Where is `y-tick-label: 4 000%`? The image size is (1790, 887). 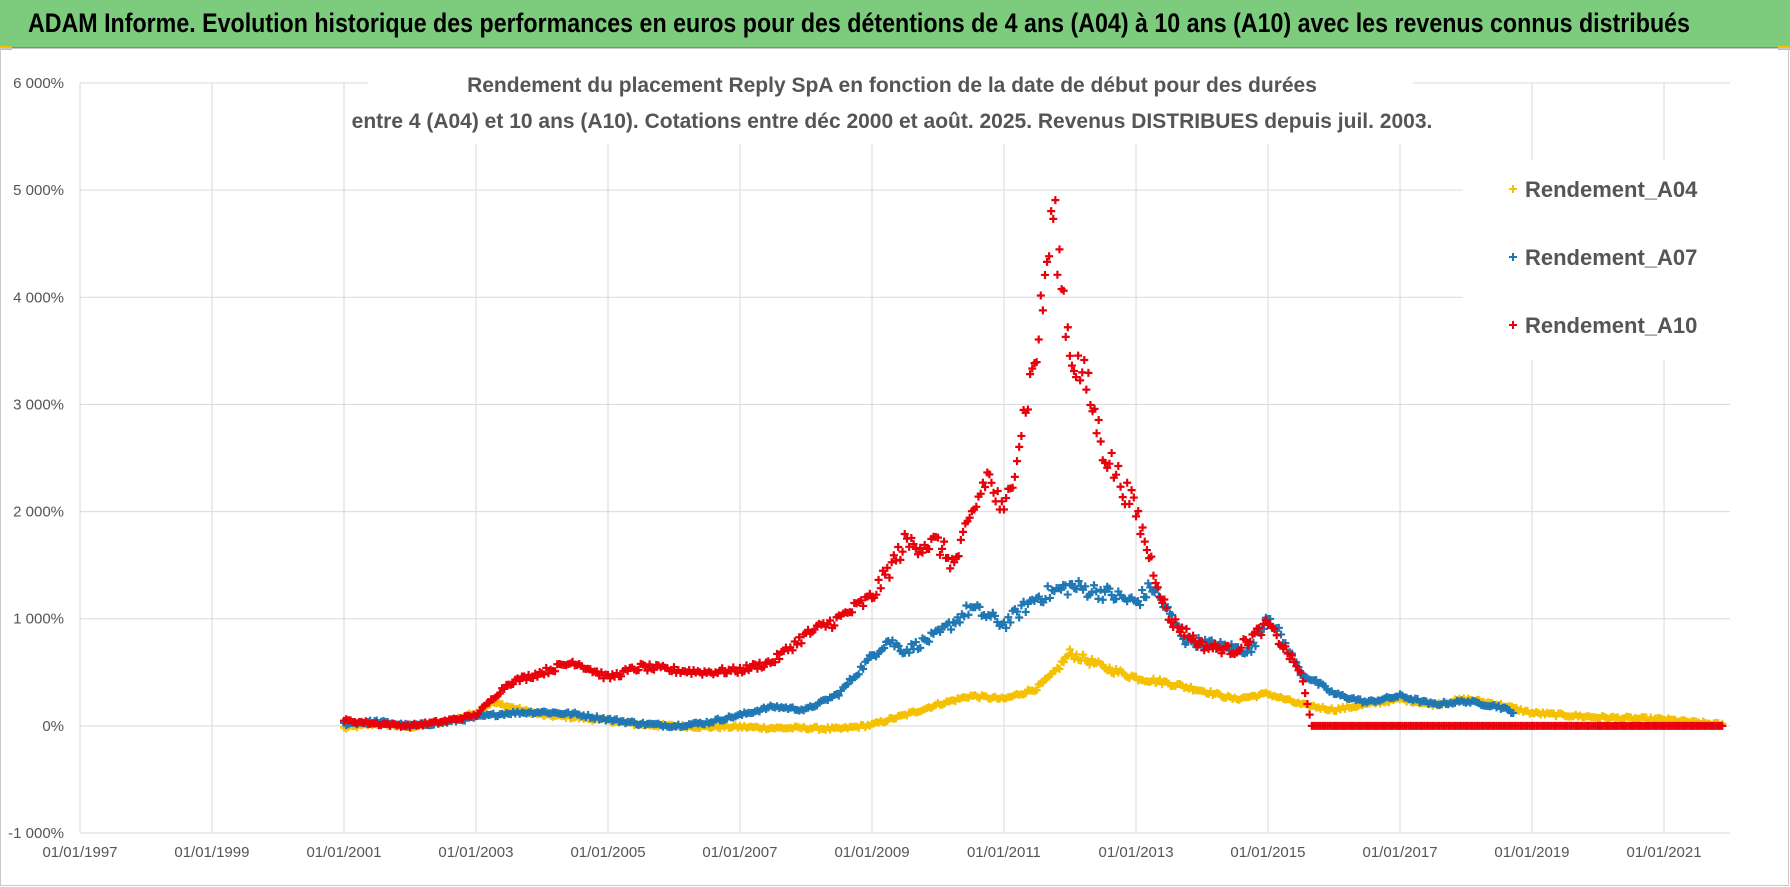
y-tick-label: 4 000% is located at coordinates (38, 297).